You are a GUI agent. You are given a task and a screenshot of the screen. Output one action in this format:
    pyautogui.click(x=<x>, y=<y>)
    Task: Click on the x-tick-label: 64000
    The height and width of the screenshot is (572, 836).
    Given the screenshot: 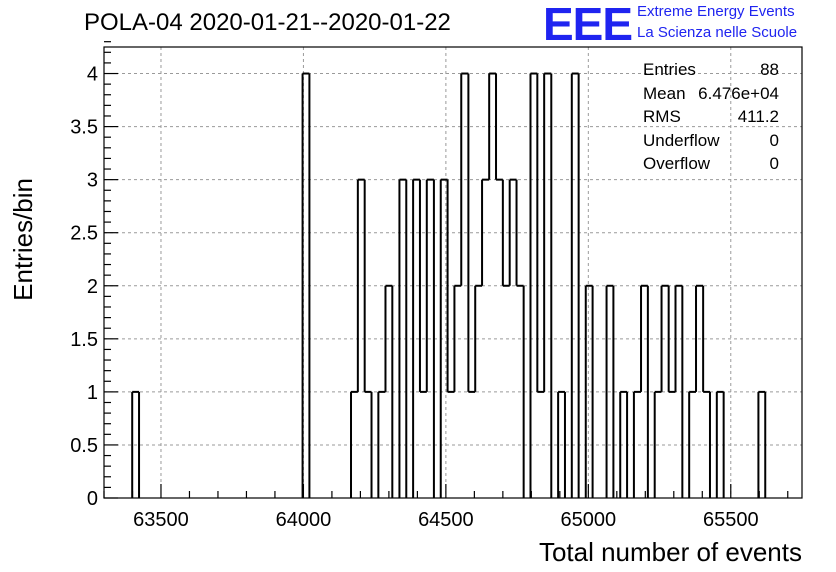 What is the action you would take?
    pyautogui.click(x=304, y=520)
    